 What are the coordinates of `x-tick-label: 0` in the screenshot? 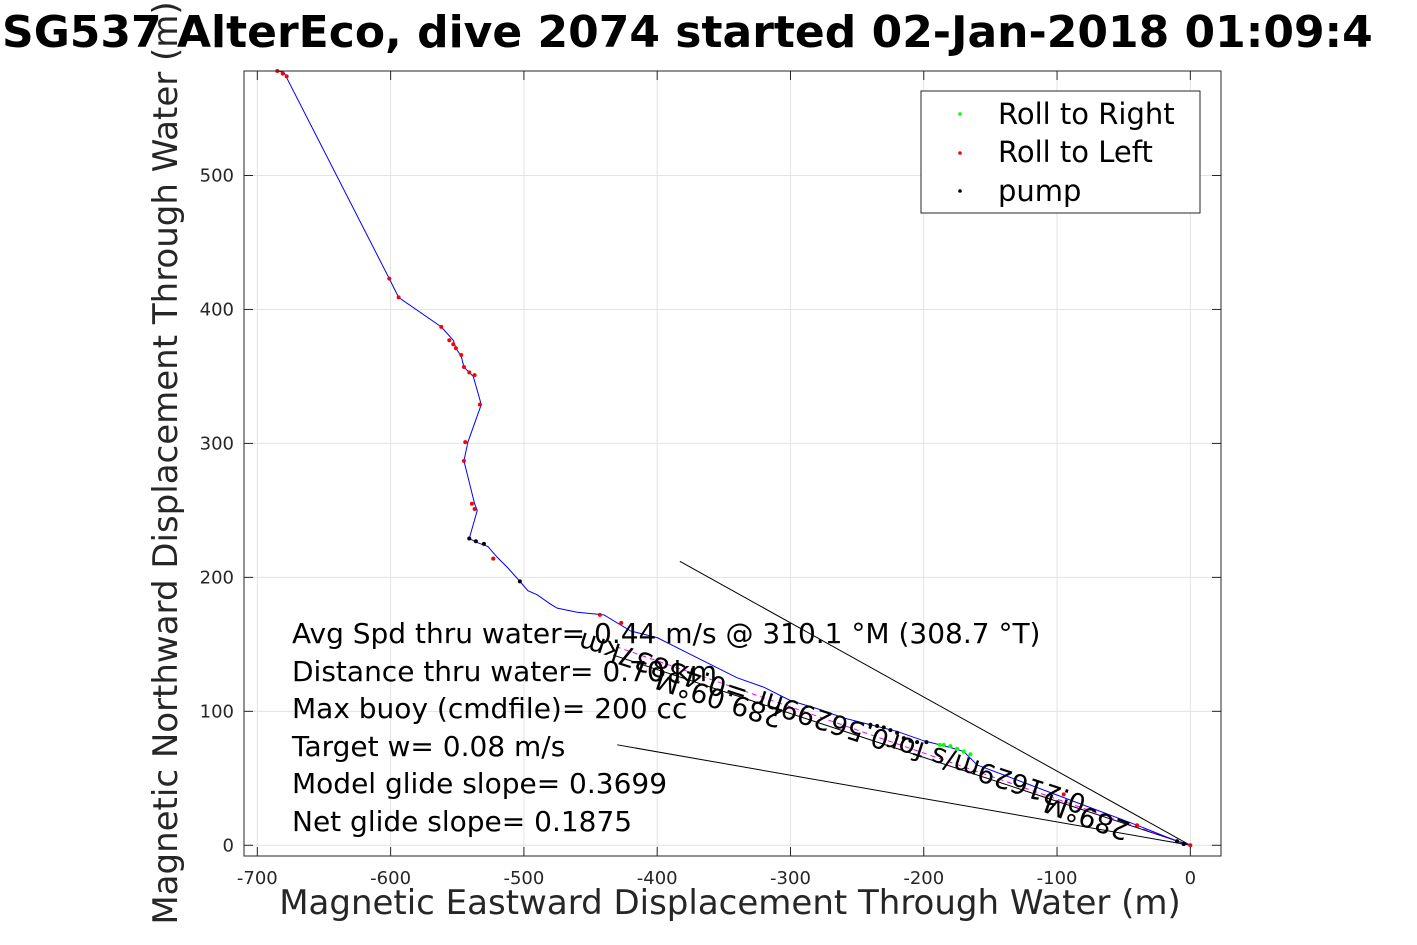 It's located at (1190, 878).